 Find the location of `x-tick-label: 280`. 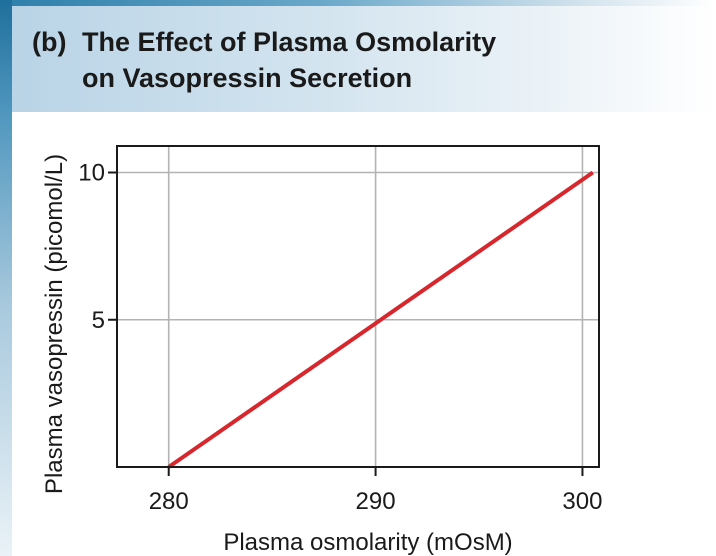

x-tick-label: 280 is located at coordinates (169, 501).